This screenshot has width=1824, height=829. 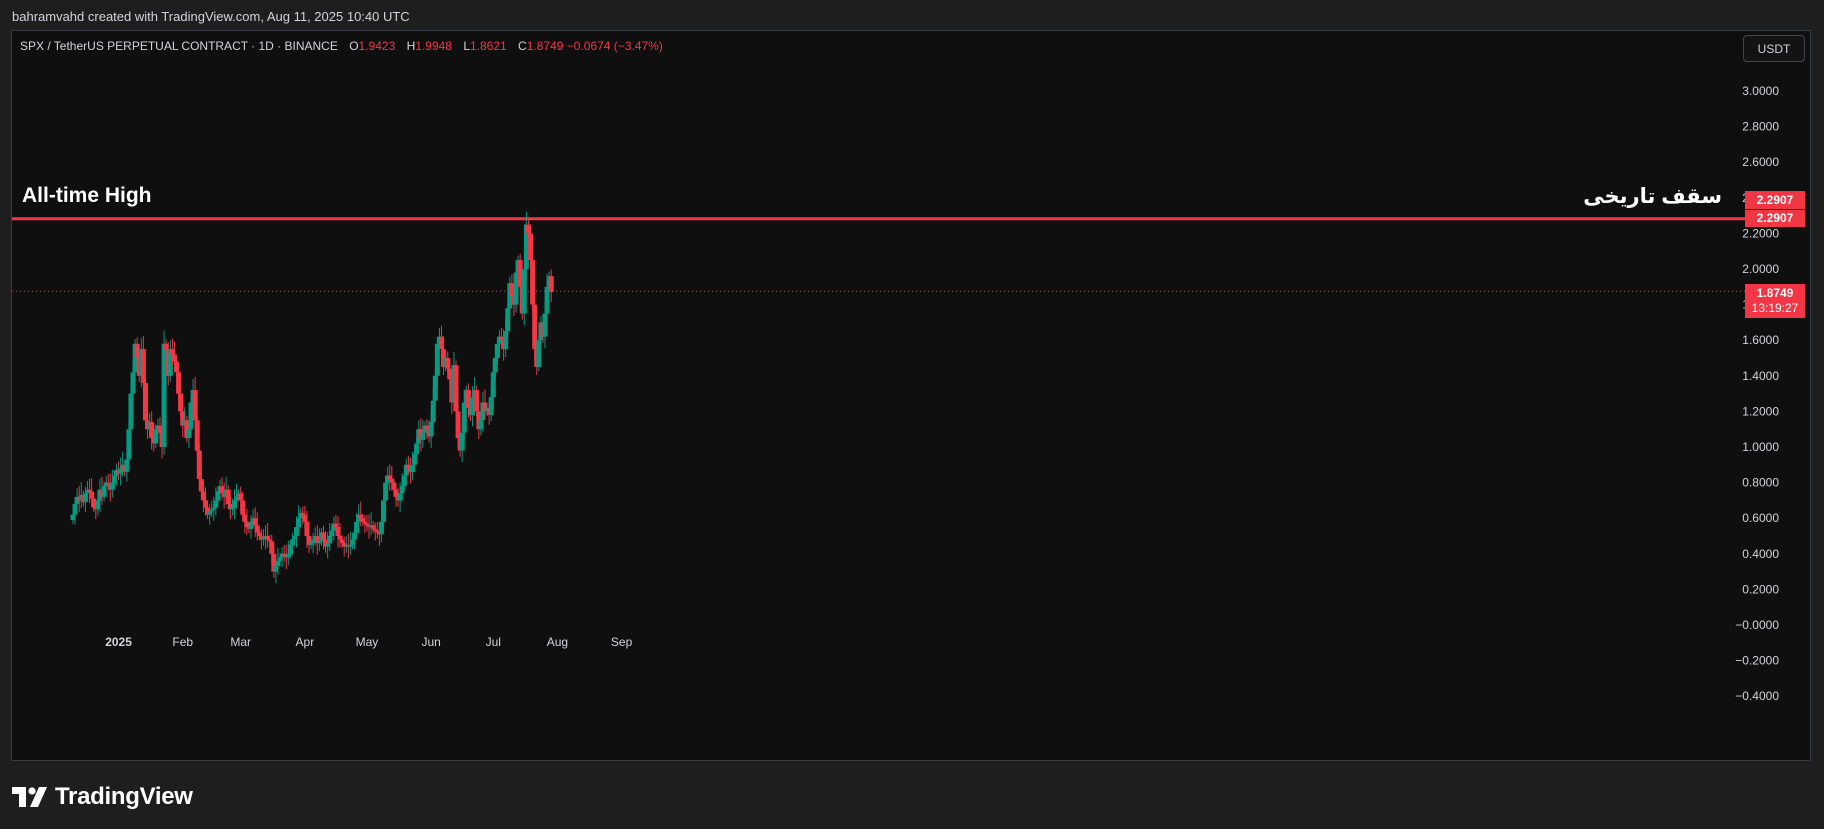 What do you see at coordinates (1760, 340) in the screenshot?
I see `y-tick-label: 1.6000` at bounding box center [1760, 340].